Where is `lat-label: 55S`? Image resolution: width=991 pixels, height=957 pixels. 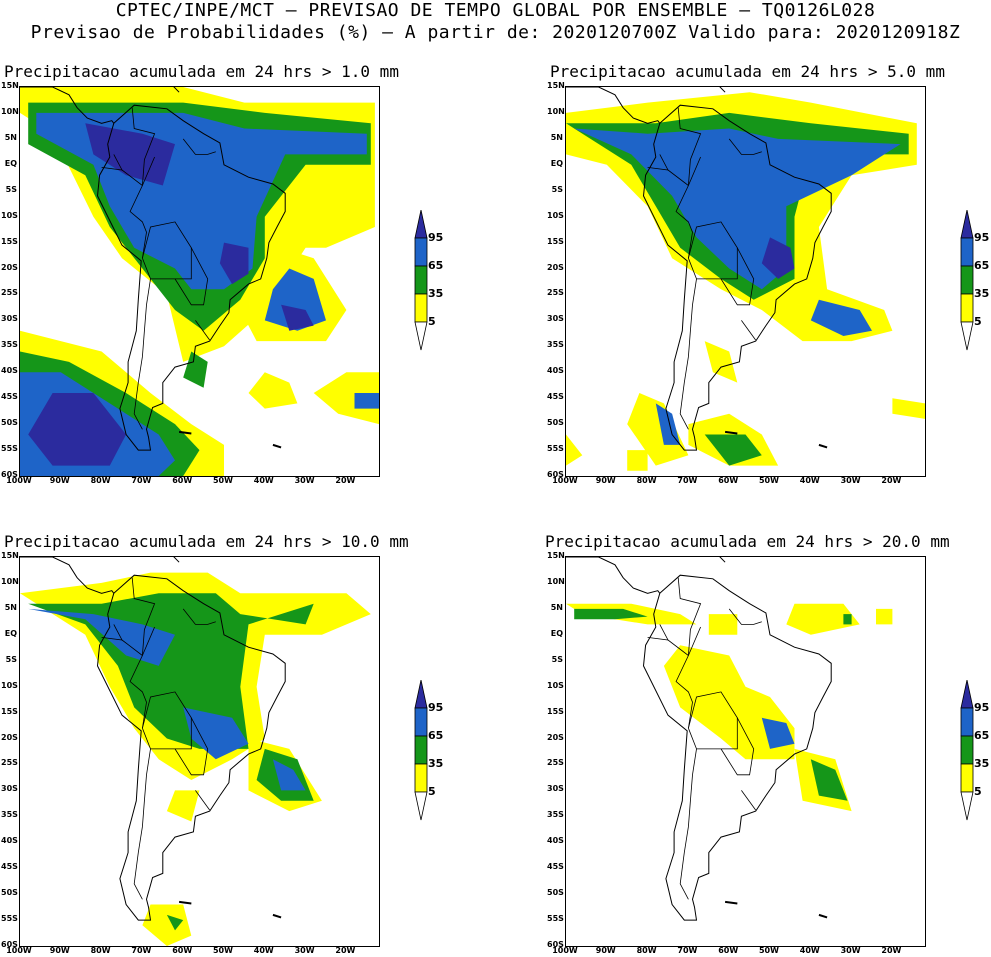 lat-label: 55S is located at coordinates (9, 919).